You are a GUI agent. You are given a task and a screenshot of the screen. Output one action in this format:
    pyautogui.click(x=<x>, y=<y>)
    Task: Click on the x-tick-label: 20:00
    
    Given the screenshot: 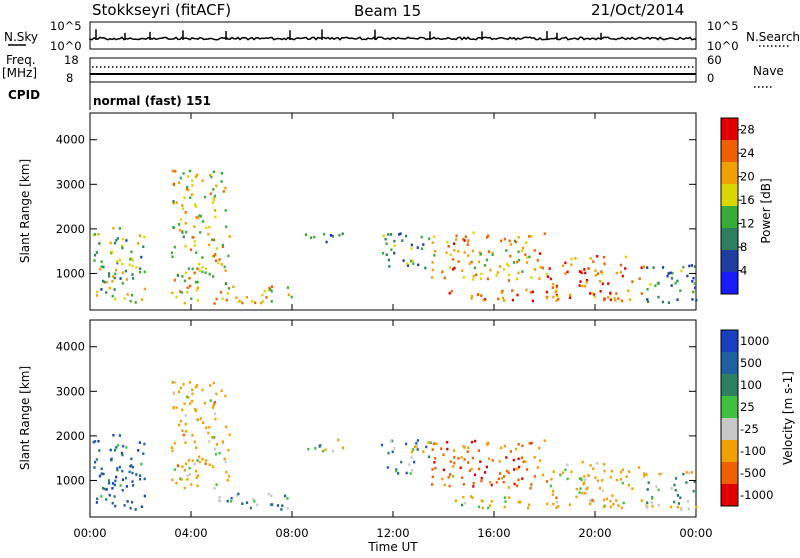 What is the action you would take?
    pyautogui.click(x=594, y=533)
    